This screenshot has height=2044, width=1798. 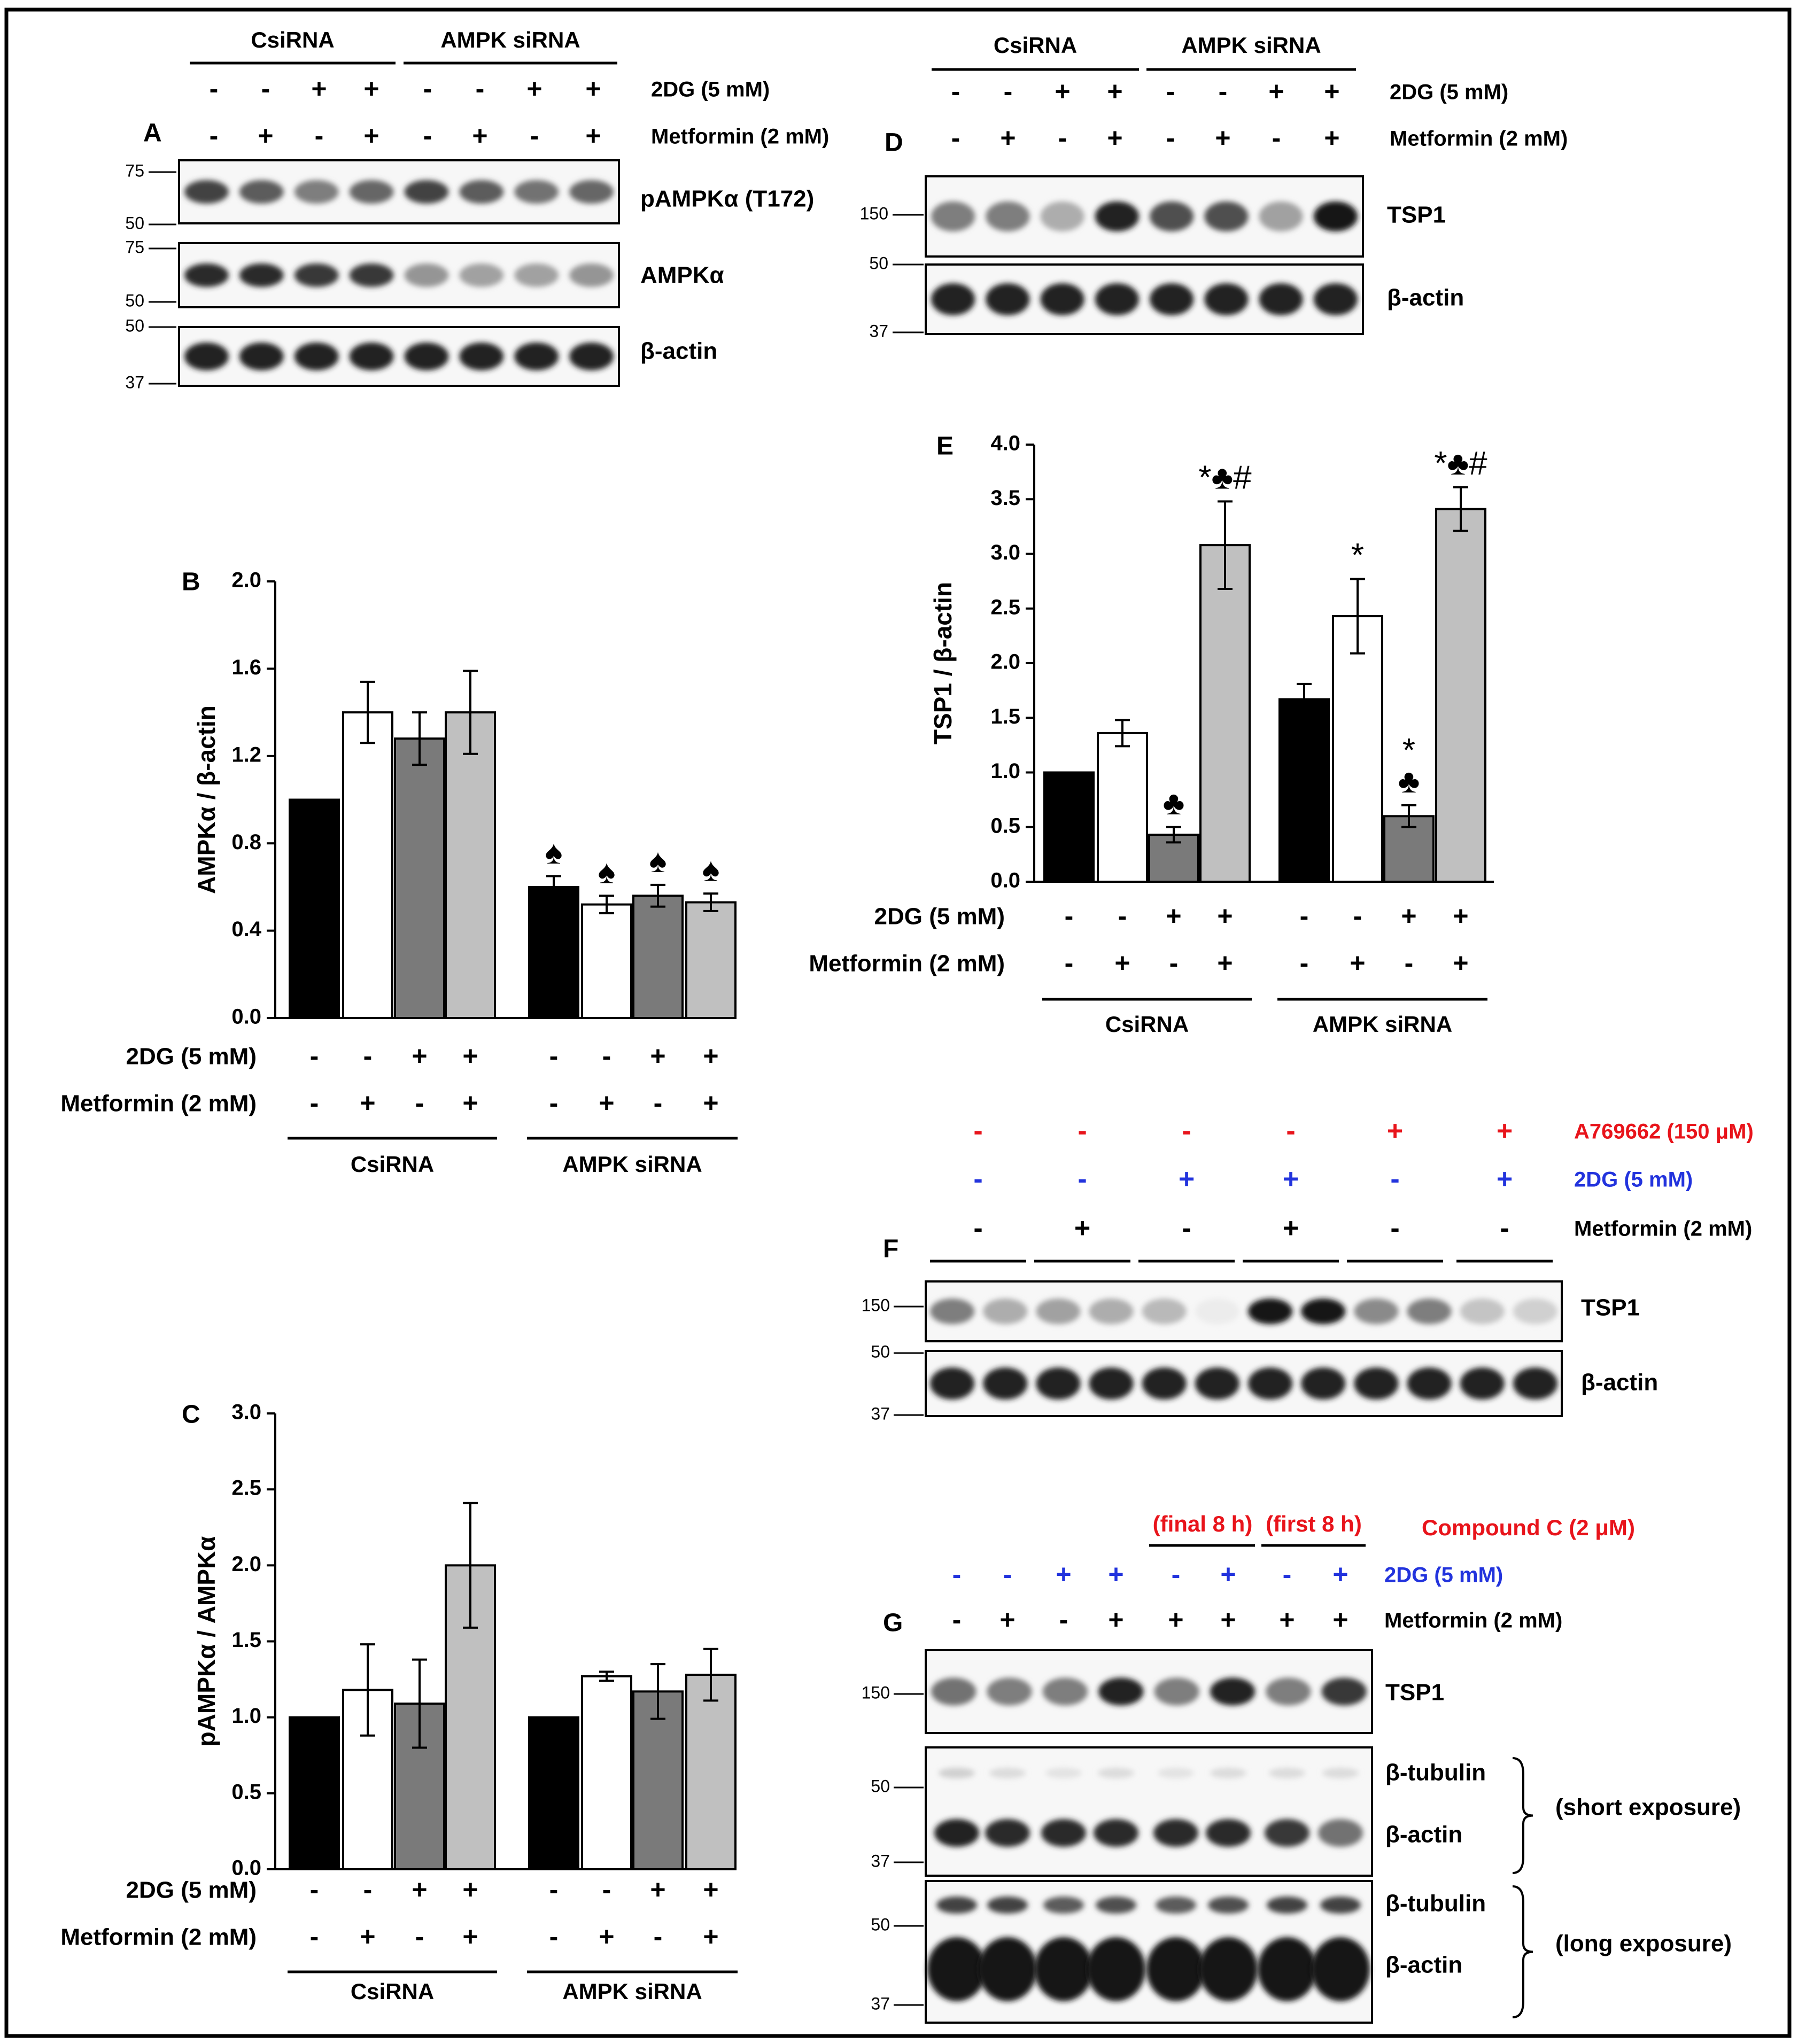 What do you see at coordinates (481, 192) in the screenshot?
I see `pampk-blot-band` at bounding box center [481, 192].